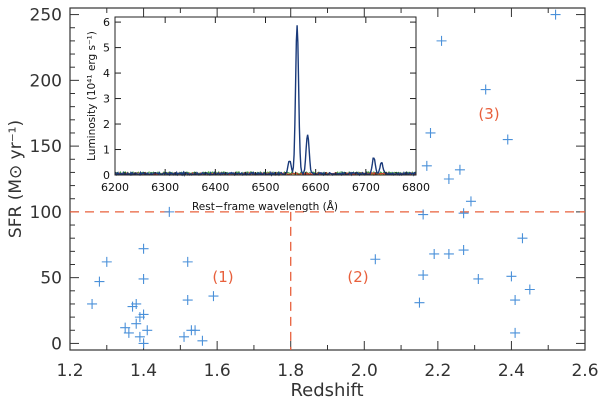  Describe the element at coordinates (46, 213) in the screenshot. I see `y-tick-label: 100` at that location.